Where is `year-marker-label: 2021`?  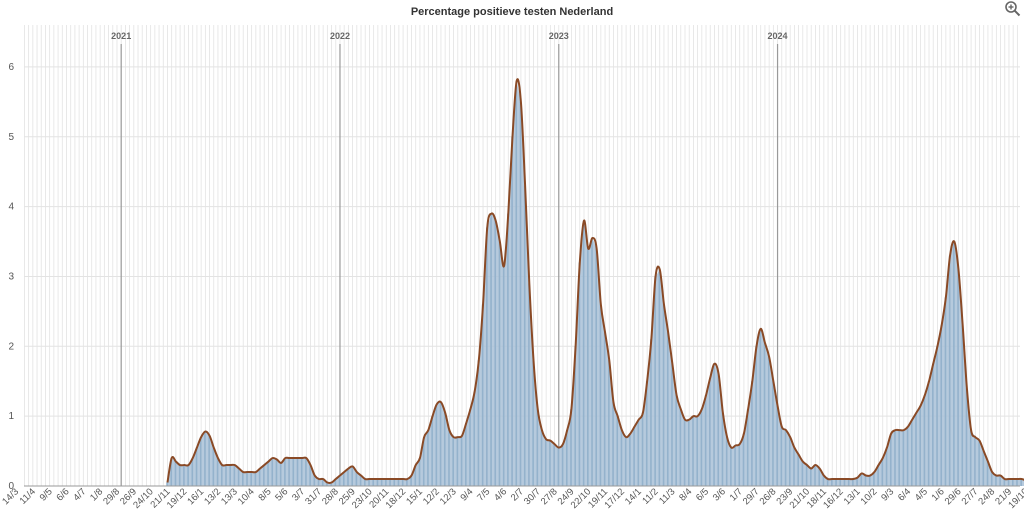
year-marker-label: 2021 is located at coordinates (121, 36).